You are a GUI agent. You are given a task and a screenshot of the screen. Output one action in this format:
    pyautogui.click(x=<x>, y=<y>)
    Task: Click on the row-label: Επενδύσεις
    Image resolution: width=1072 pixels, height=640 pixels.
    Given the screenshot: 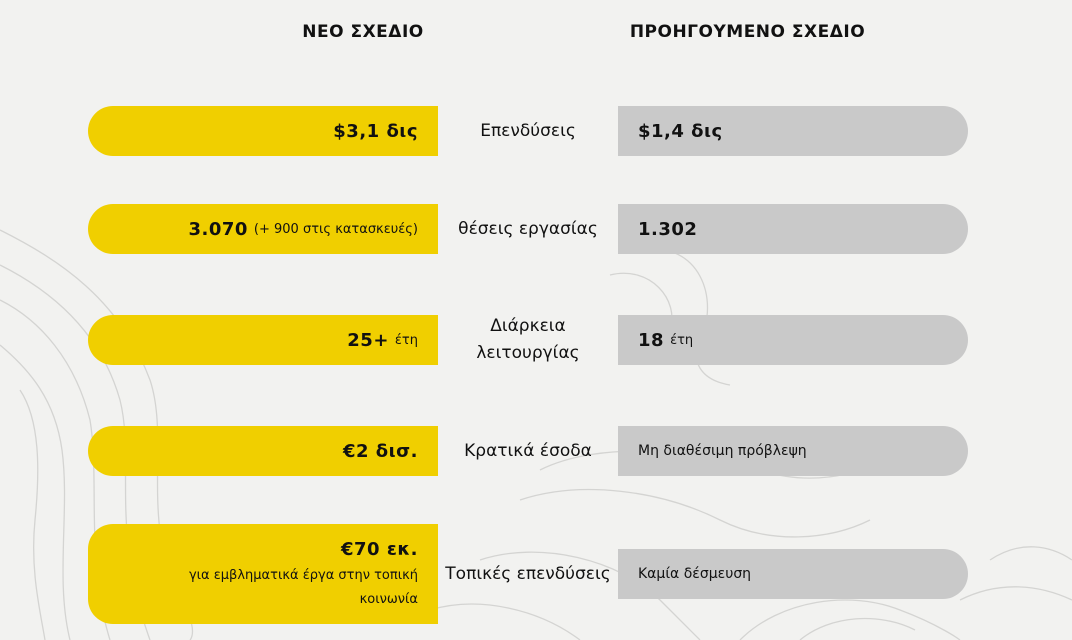 What is the action you would take?
    pyautogui.click(x=528, y=130)
    